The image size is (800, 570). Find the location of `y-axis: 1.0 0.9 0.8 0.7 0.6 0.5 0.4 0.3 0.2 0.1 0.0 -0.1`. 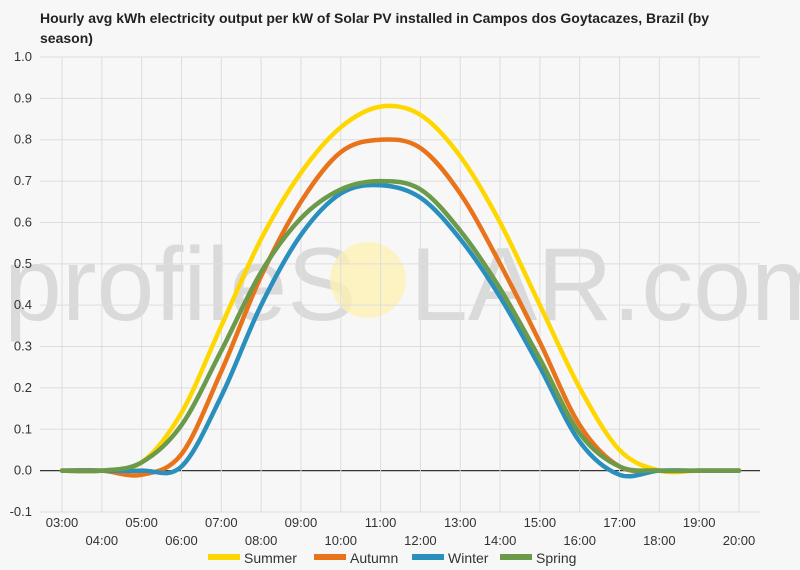

y-axis: 1.0 0.9 0.8 0.7 0.6 0.5 0.4 0.3 0.2 0.1 0.0 -0.1 is located at coordinates (21, 284).